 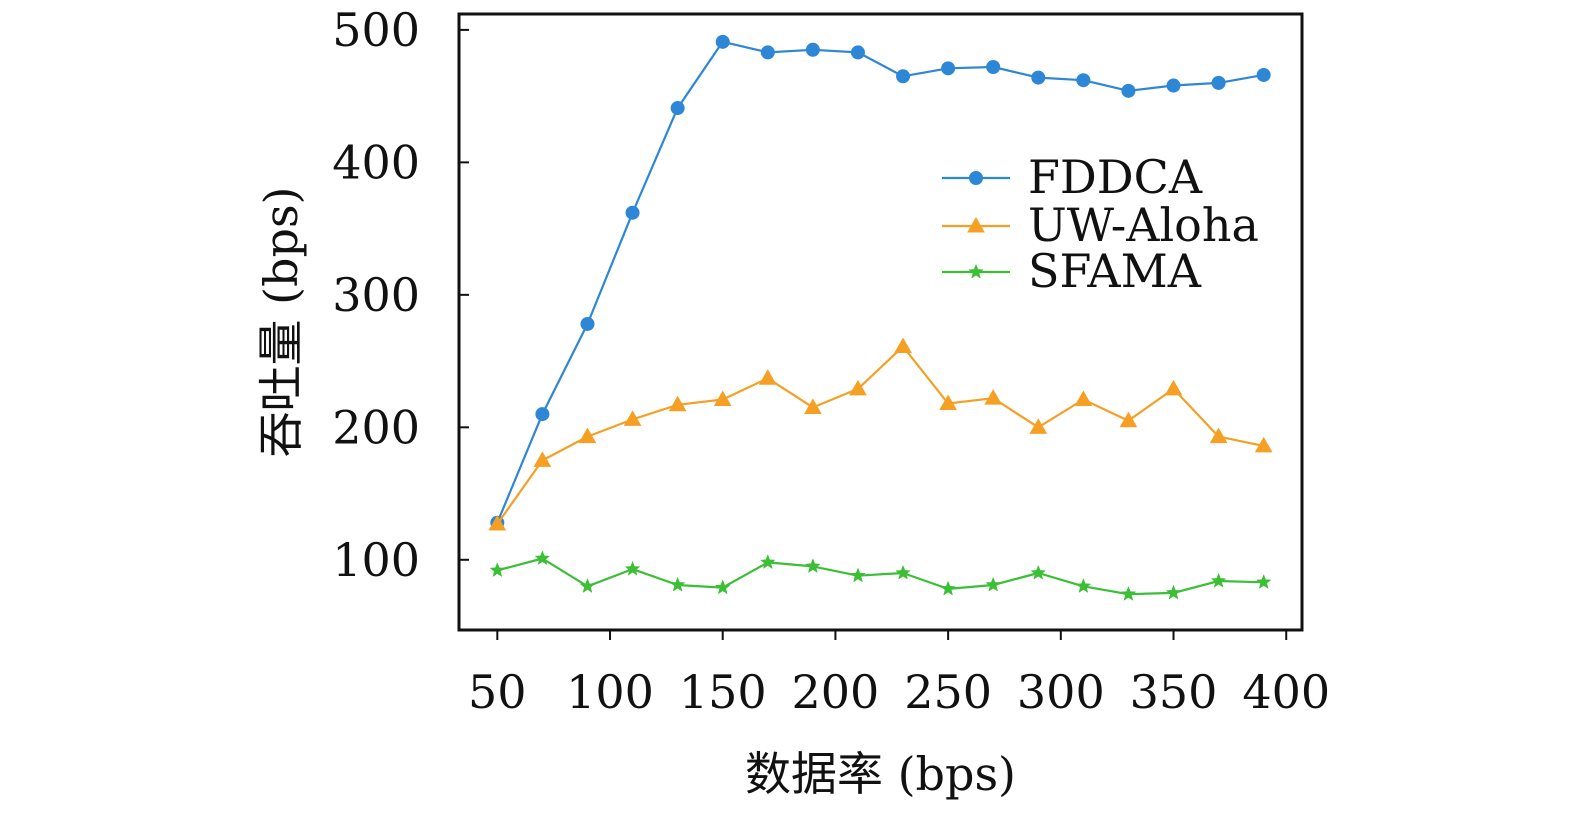 I want to click on x-tick-label: 400, so click(x=1286, y=692).